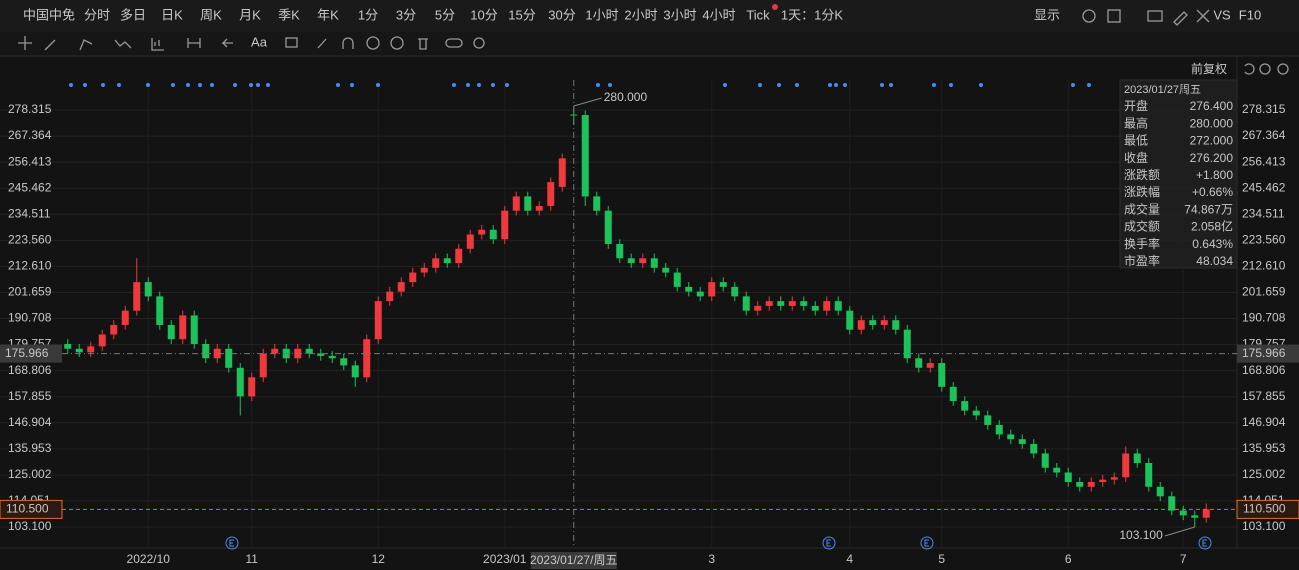 The image size is (1299, 570). I want to click on delete-tool, so click(423, 44).